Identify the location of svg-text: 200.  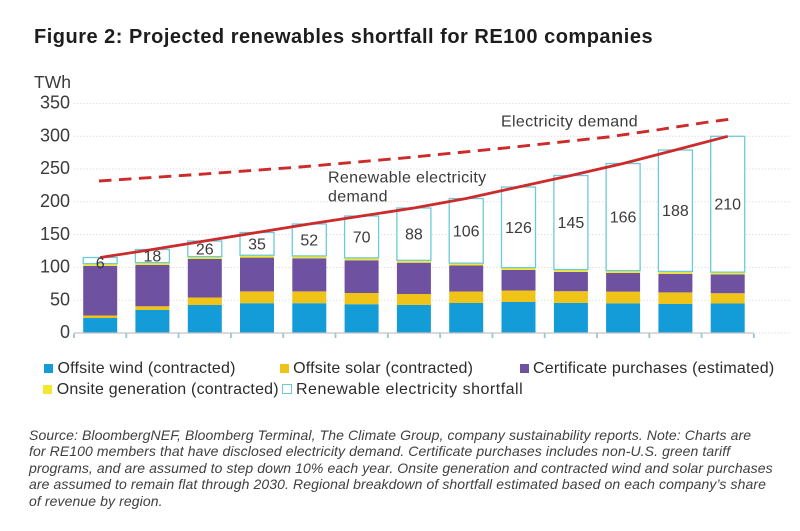
(55, 201).